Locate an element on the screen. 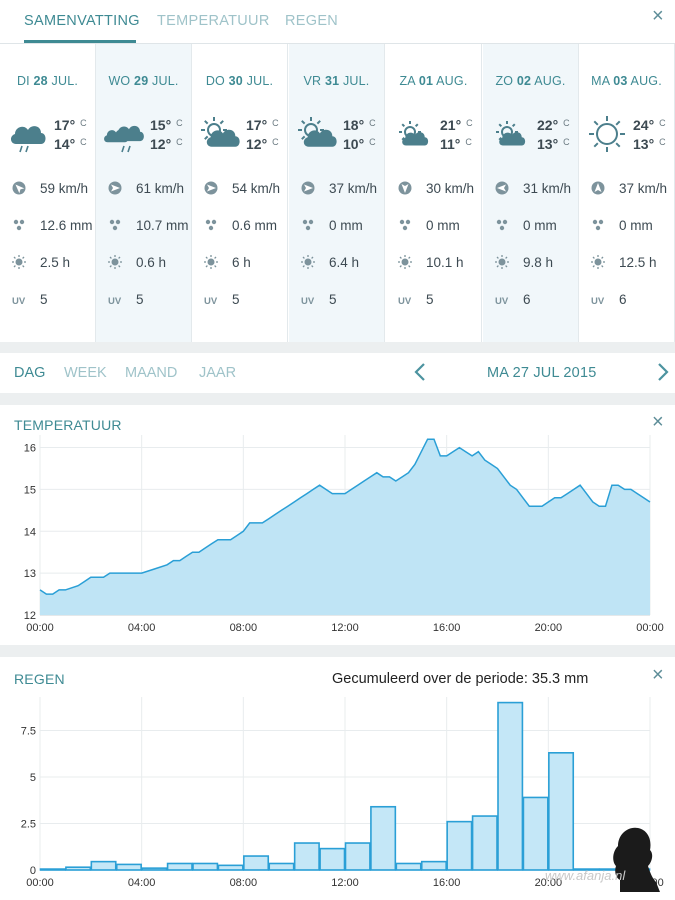  day-header: DI 28 JUL. is located at coordinates (47, 81).